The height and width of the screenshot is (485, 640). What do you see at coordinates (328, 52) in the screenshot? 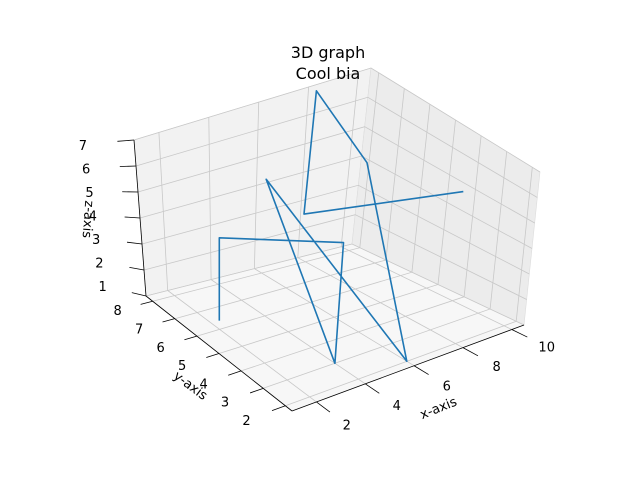
I see `chart-title: 3D graph` at bounding box center [328, 52].